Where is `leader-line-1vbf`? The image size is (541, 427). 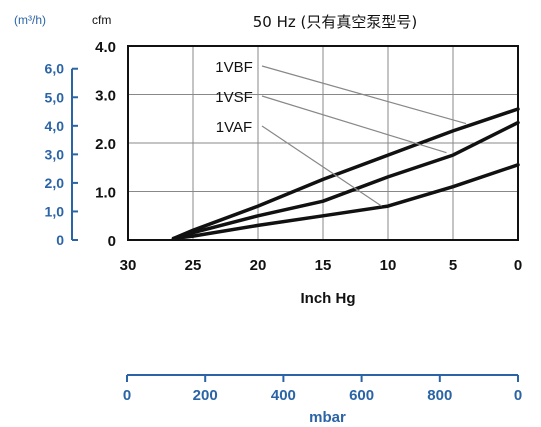
leader-line-1vbf is located at coordinates (364, 95).